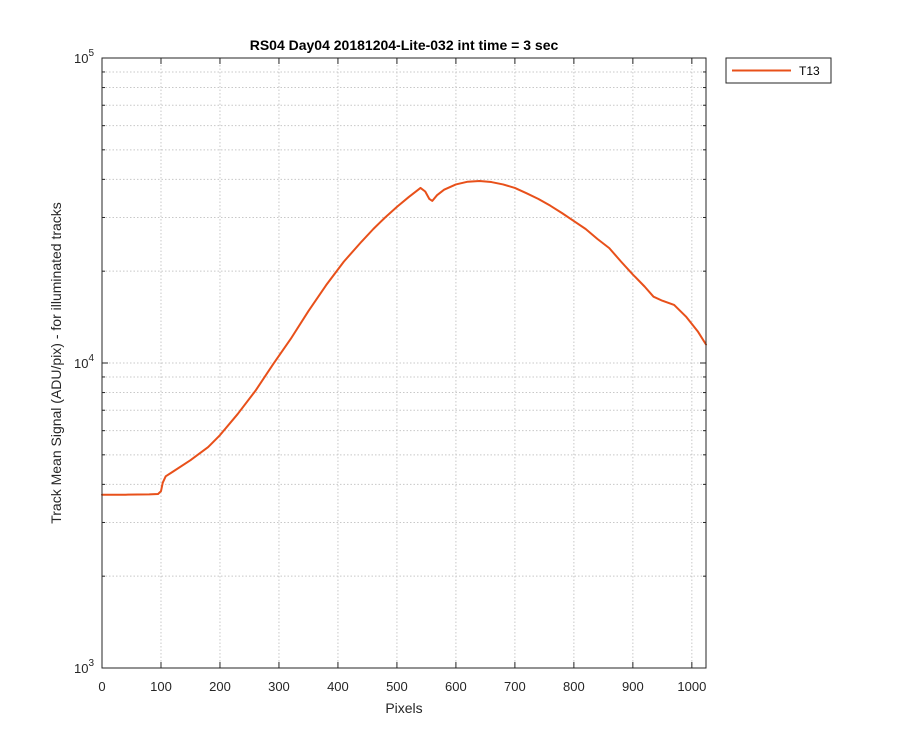 The width and height of the screenshot is (900, 750). Describe the element at coordinates (338, 686) in the screenshot. I see `x-tick-label: 400` at that location.